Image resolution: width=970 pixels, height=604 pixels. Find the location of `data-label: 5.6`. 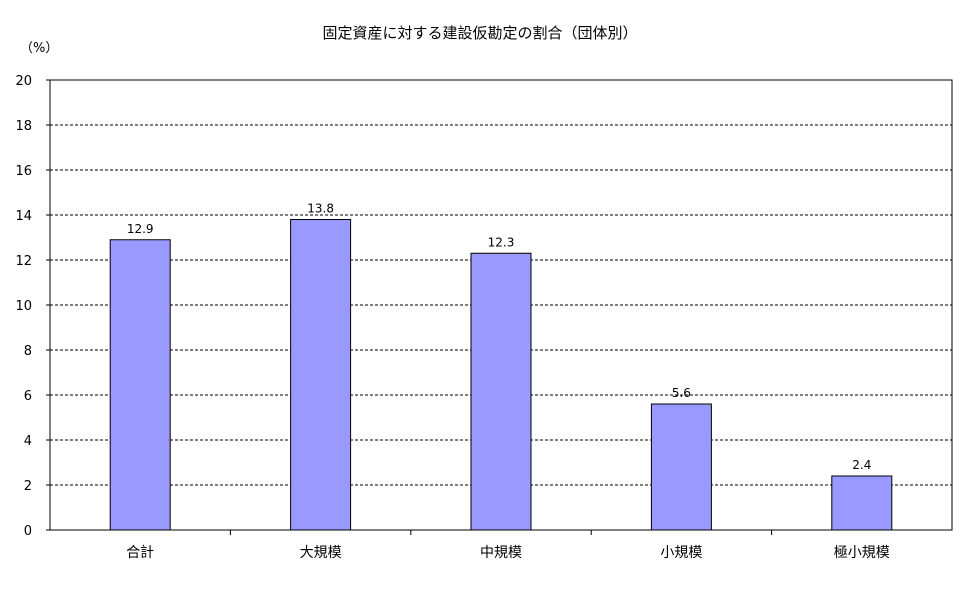

data-label: 5.6 is located at coordinates (681, 393).